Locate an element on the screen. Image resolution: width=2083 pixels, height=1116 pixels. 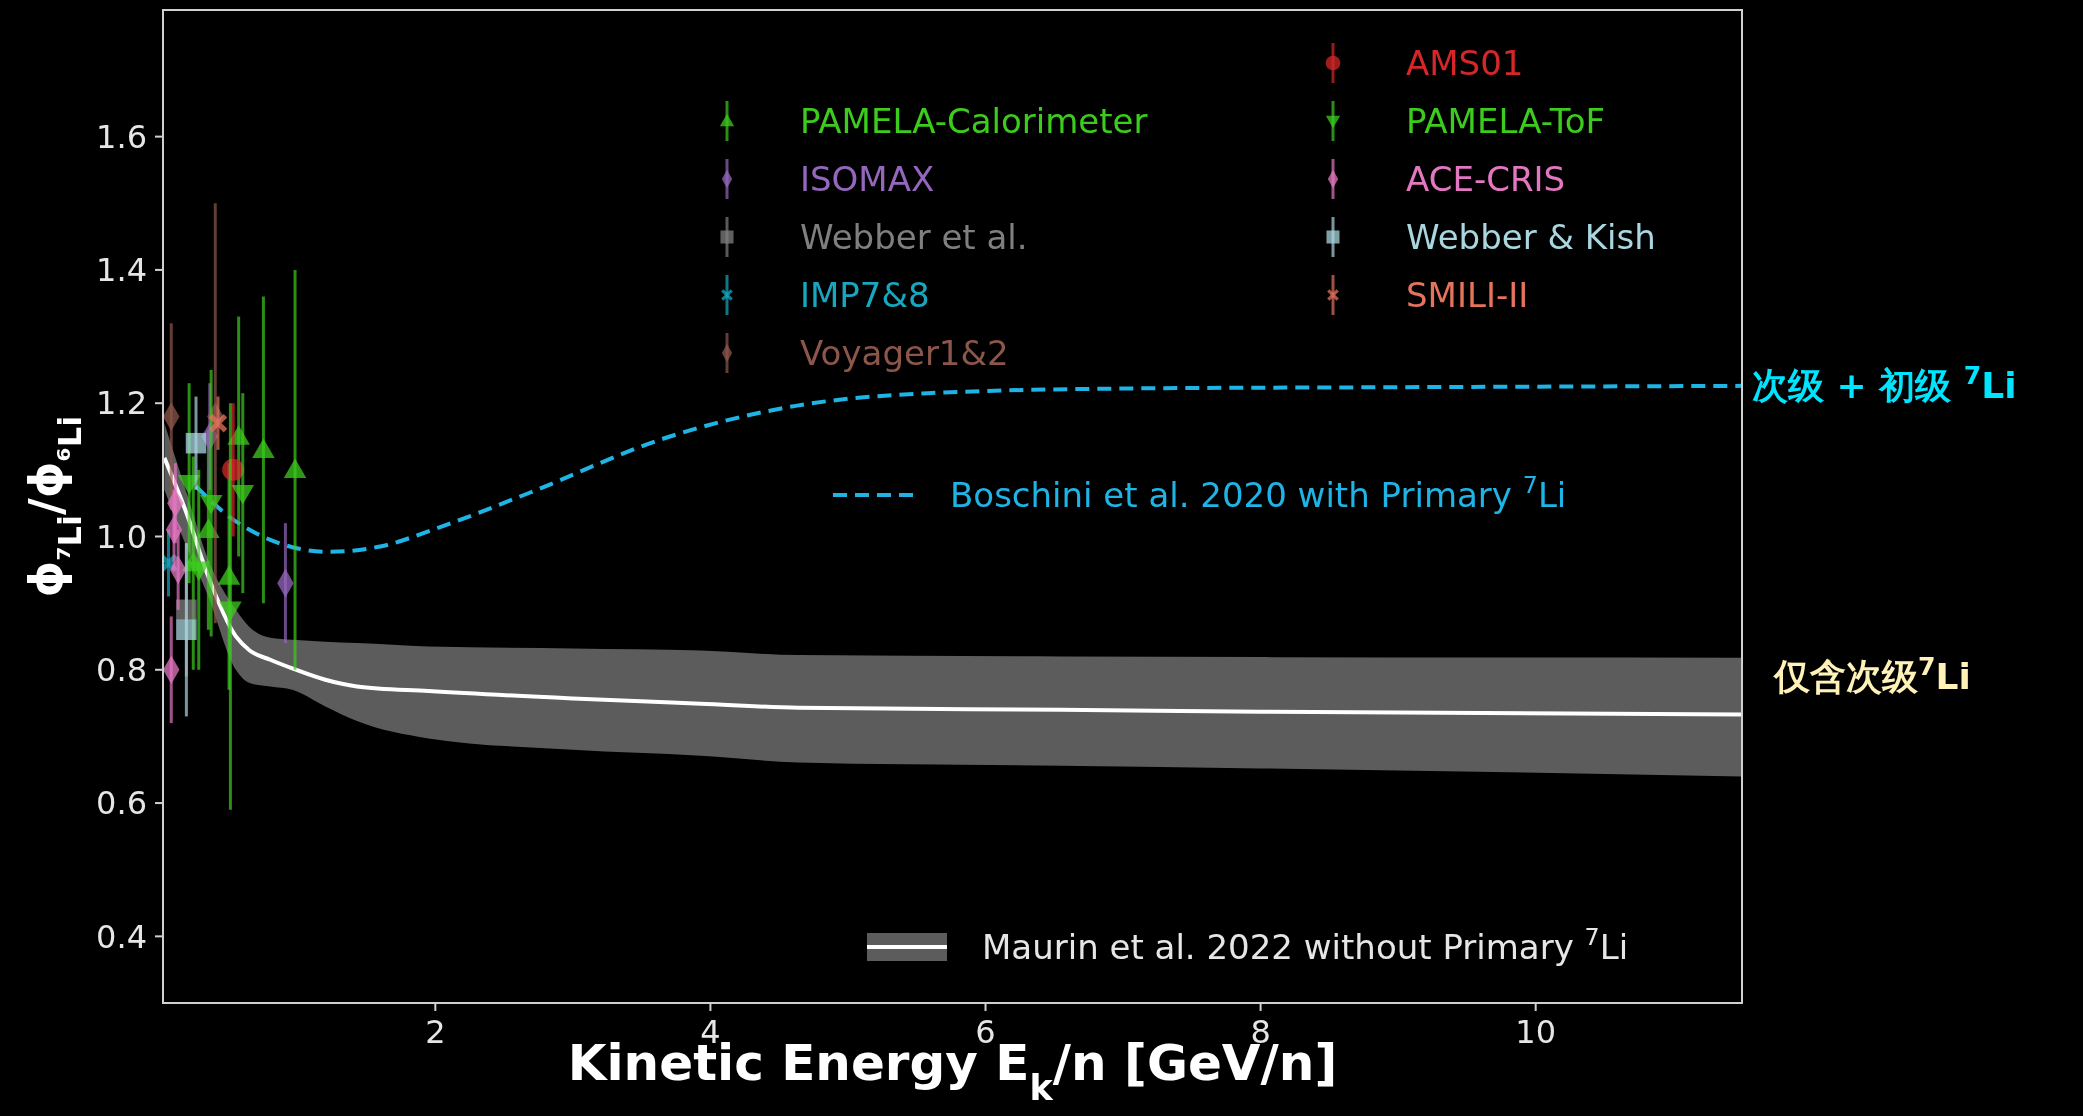
x-tick-label: 6 is located at coordinates (985, 1032).